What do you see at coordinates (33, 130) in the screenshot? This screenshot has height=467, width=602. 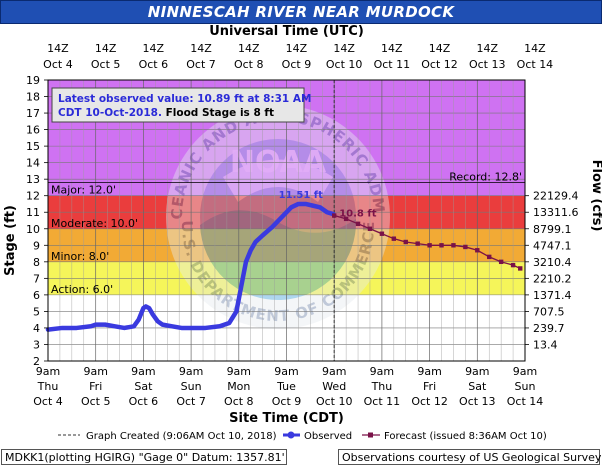 I see `y-tick-label: 16` at bounding box center [33, 130].